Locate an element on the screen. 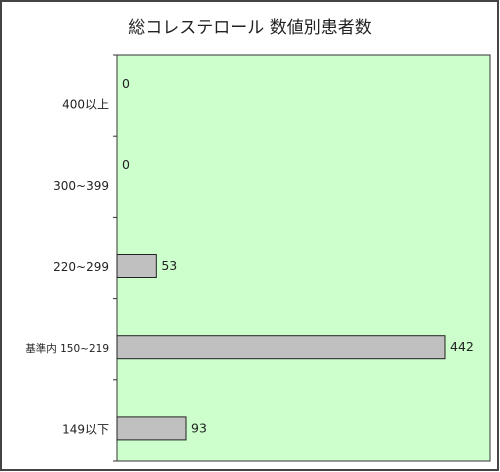 The height and width of the screenshot is (472, 500). y-axis-tick-labels: 400以上 300~399 220~299 基準内 150~219 149以下 is located at coordinates (67, 267).